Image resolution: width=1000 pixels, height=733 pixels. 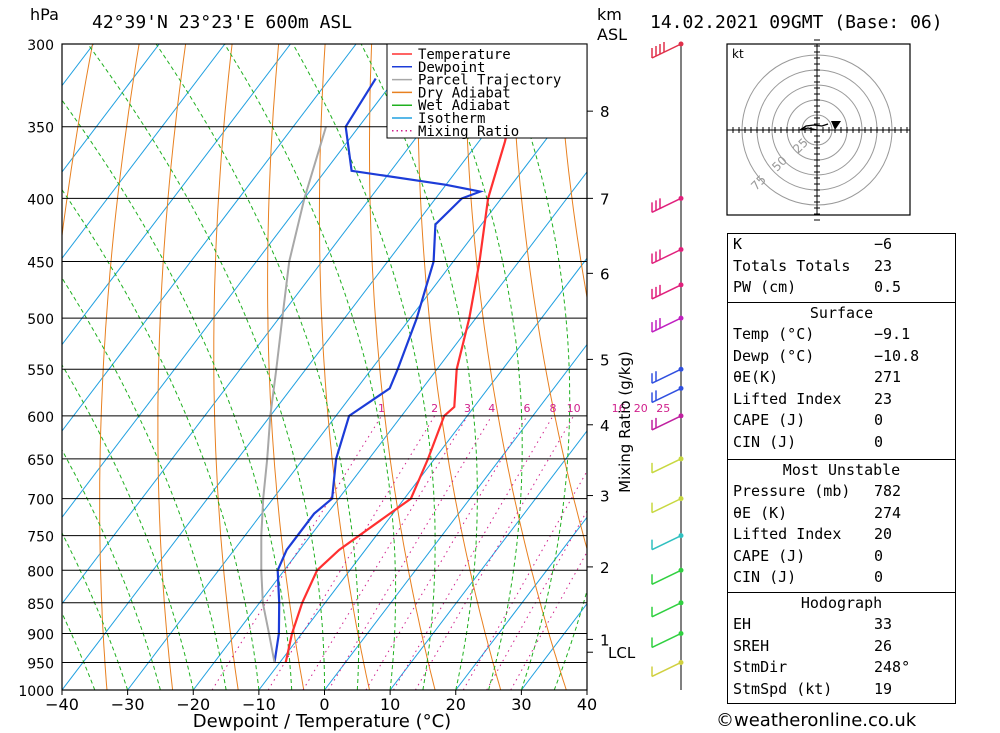 What do you see at coordinates (40, 635) in the screenshot?
I see `pressure-tick-label: 900` at bounding box center [40, 635].